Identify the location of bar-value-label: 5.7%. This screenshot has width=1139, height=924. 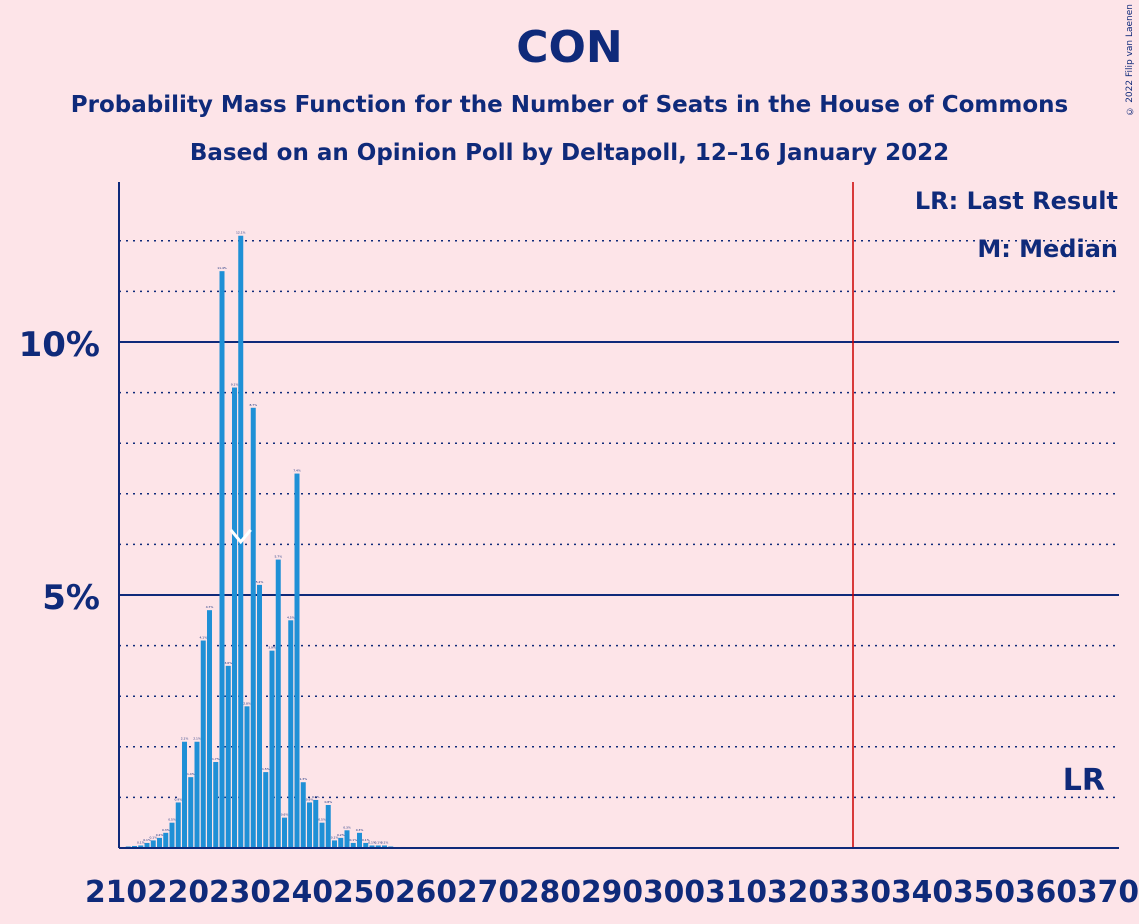
(278, 557).